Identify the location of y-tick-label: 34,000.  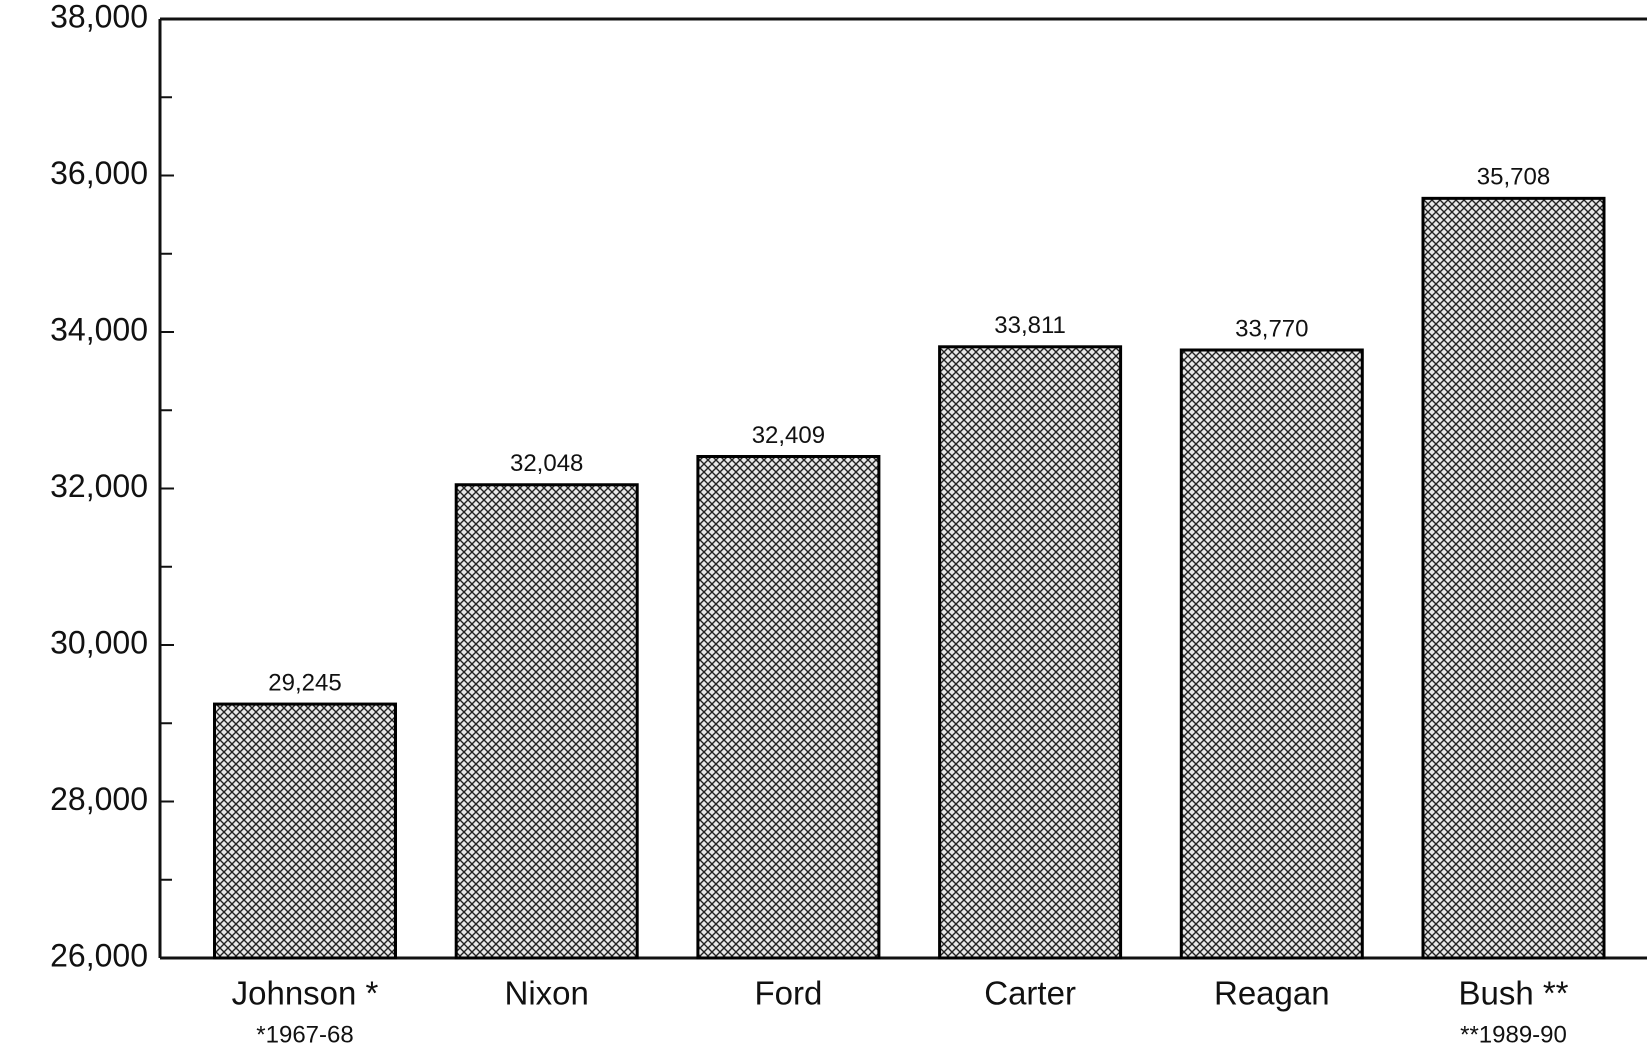
(99, 329).